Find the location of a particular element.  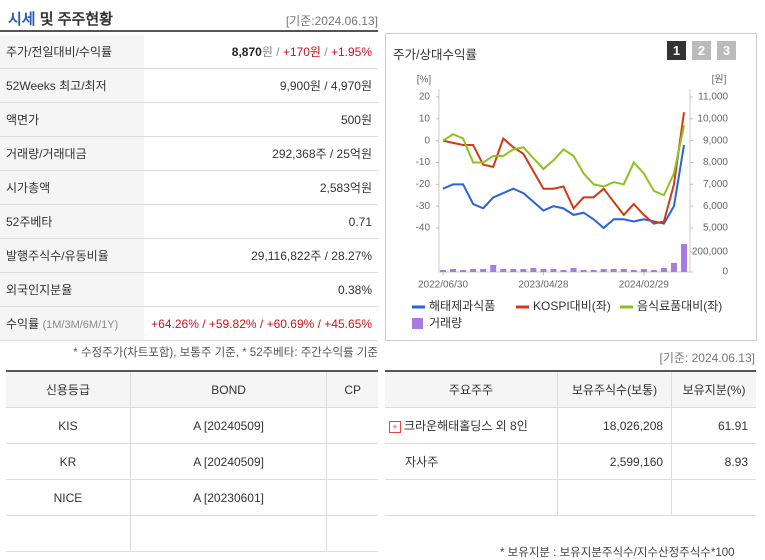

expand-icon: + is located at coordinates (395, 426).